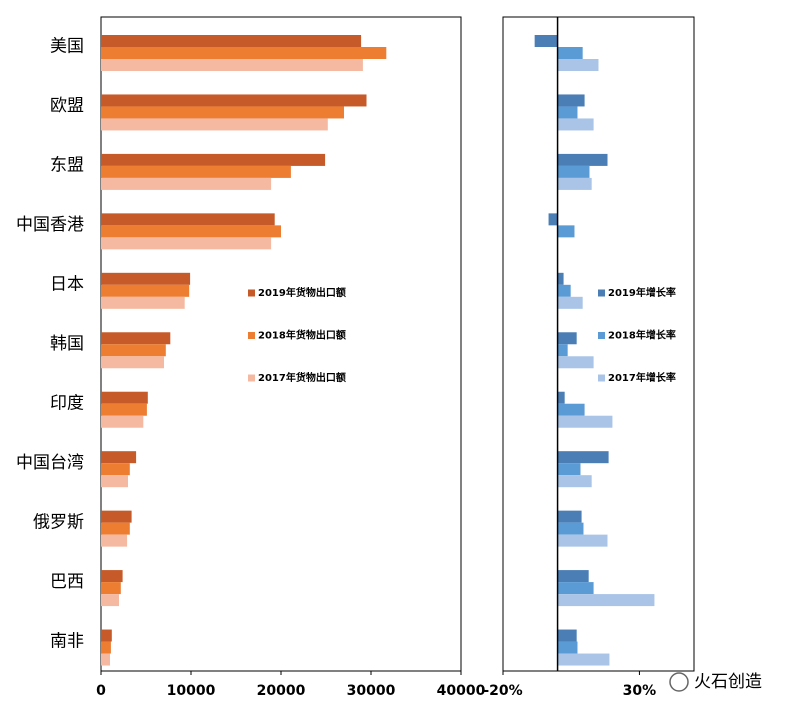 Image resolution: width=794 pixels, height=716 pixels. I want to click on category-label: 中国香港, so click(50, 225).